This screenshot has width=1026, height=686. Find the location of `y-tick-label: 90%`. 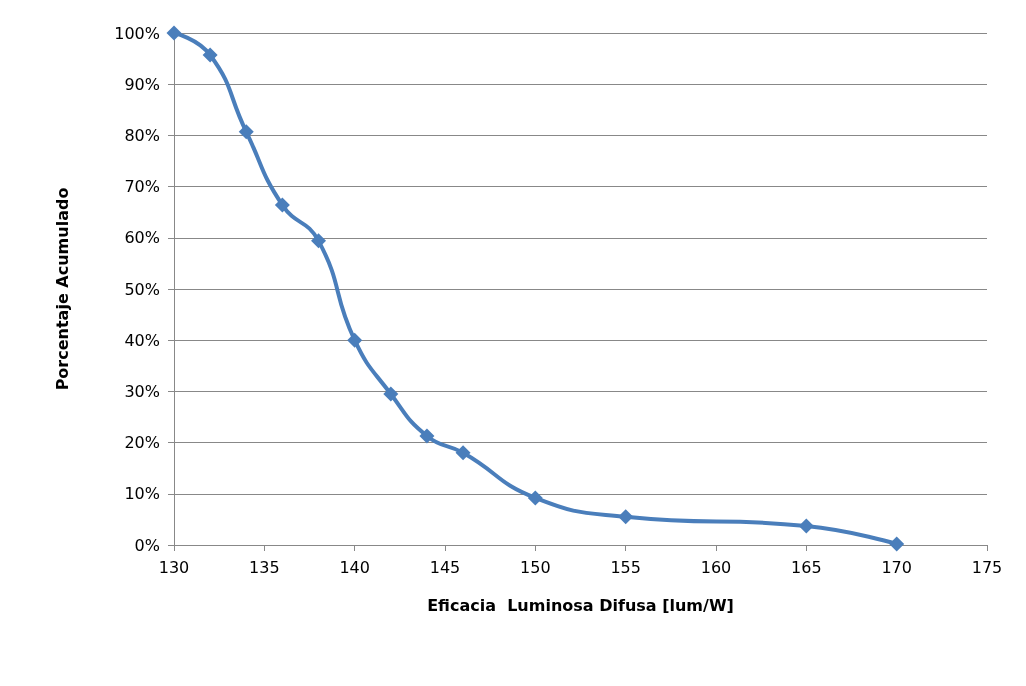

y-tick-label: 90% is located at coordinates (142, 84).